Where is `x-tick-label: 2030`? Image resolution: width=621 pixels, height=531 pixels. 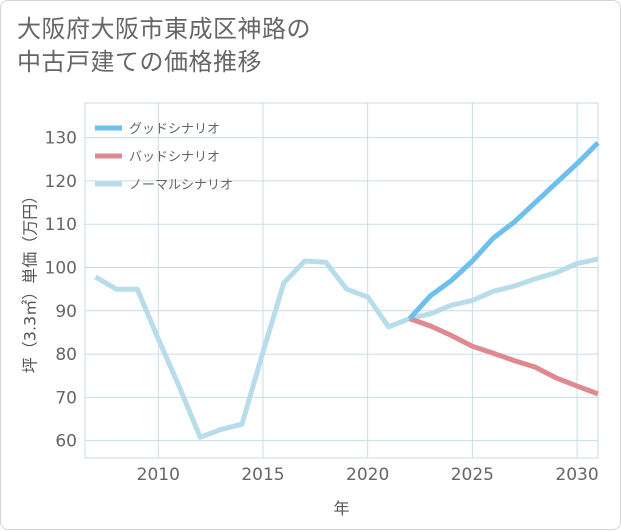
x-tick-label: 2030 is located at coordinates (576, 475).